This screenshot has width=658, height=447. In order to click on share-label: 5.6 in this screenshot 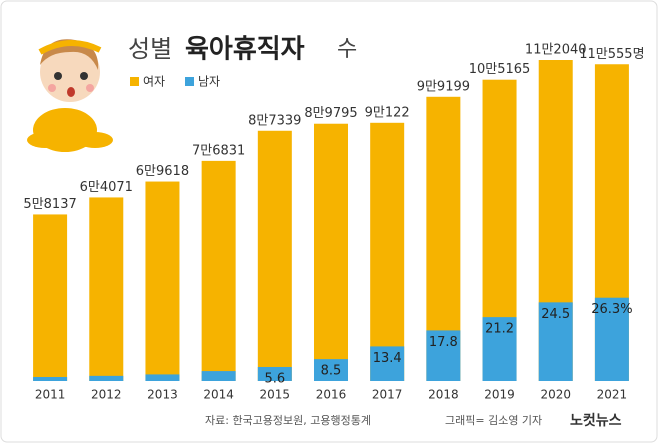, I will do `click(274, 378)`.